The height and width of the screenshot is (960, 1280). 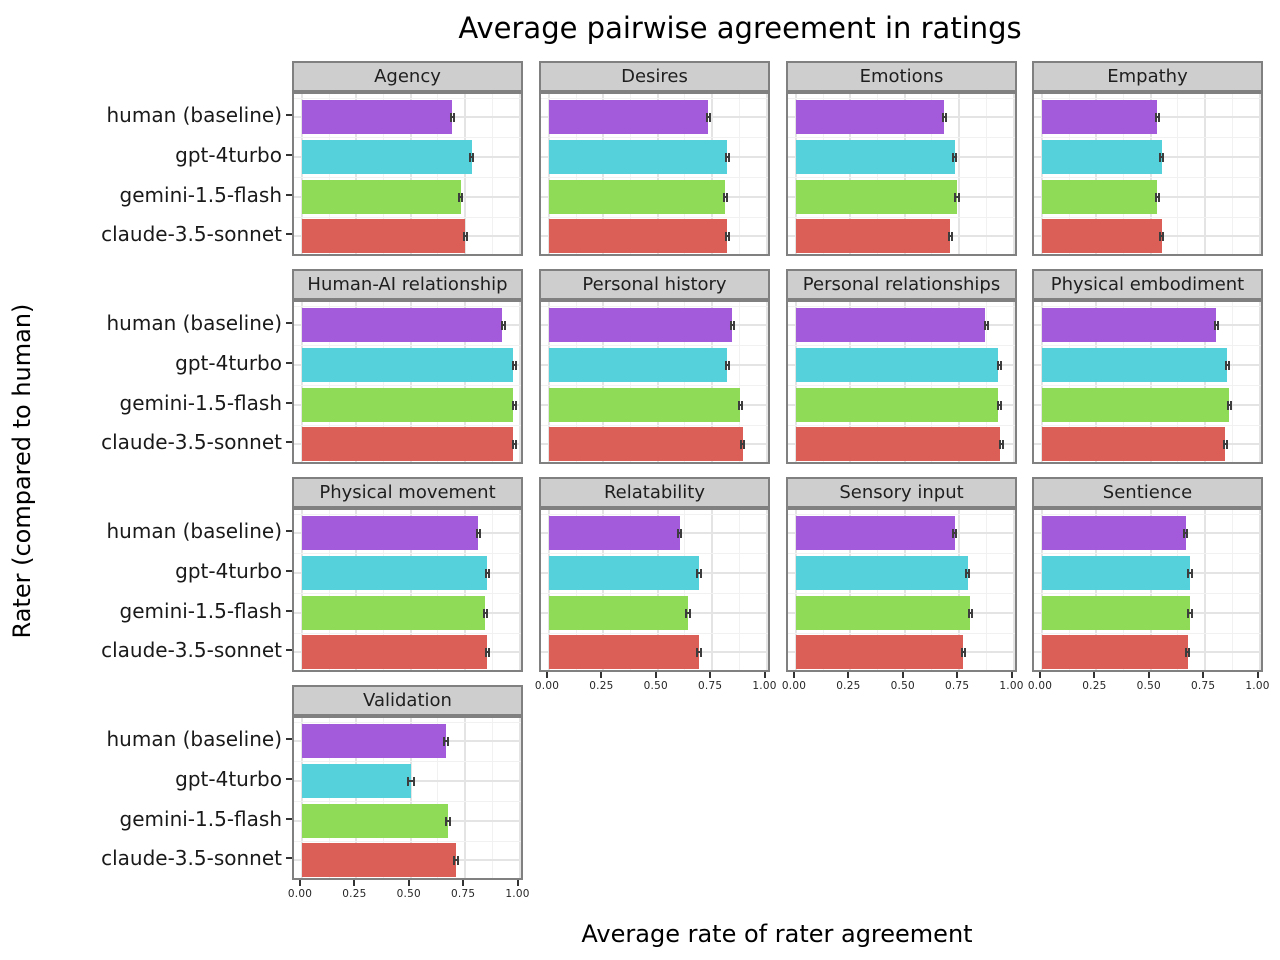 What do you see at coordinates (901, 76) in the screenshot?
I see `facet-strip: Emotions` at bounding box center [901, 76].